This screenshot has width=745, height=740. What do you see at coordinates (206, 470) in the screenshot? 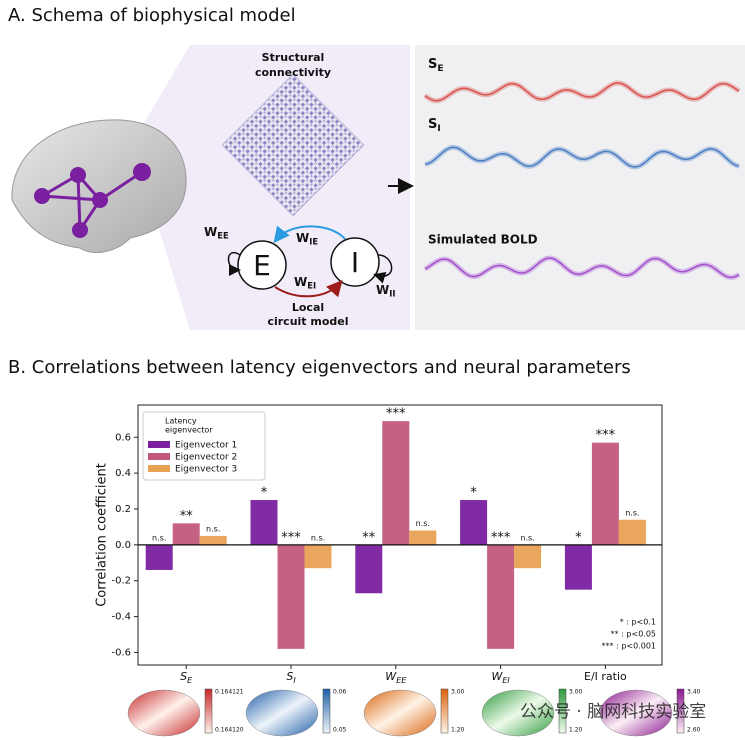
I see `legend-entry: Eigenvector 3` at bounding box center [206, 470].